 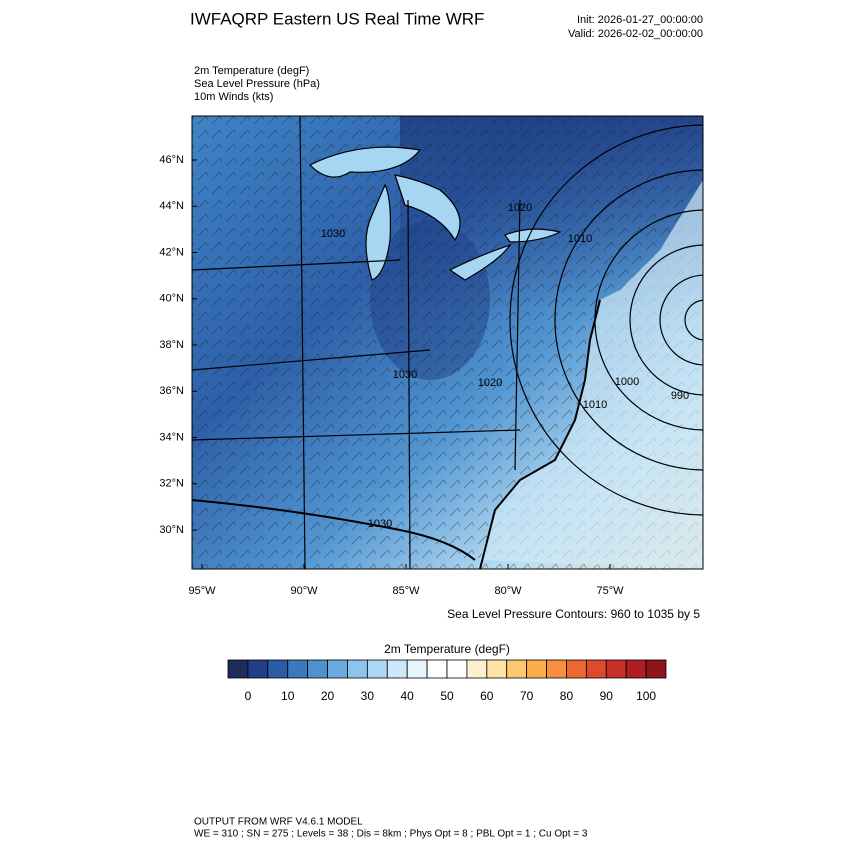 I want to click on lat-label: 32°N, so click(x=171, y=484).